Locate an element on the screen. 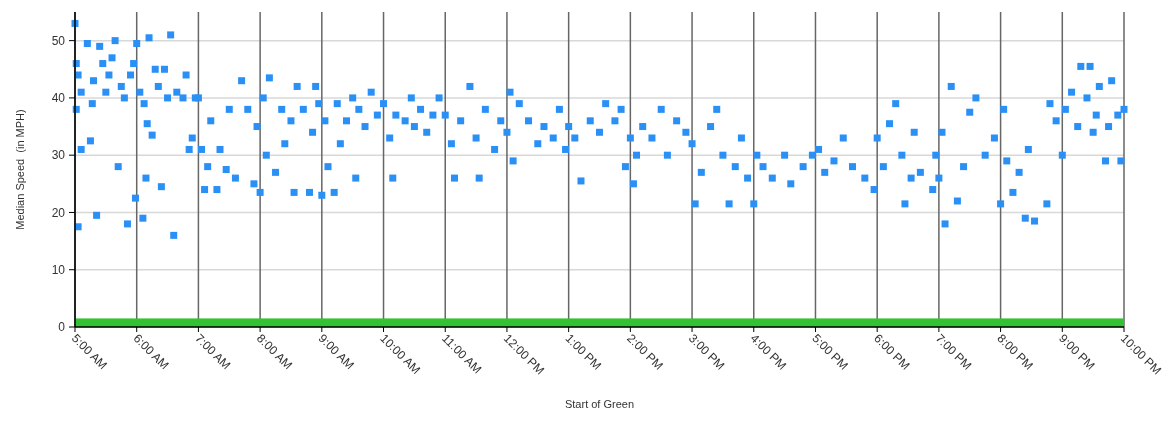 This screenshot has width=1172, height=424. y-tick-label: 0 is located at coordinates (62, 327).